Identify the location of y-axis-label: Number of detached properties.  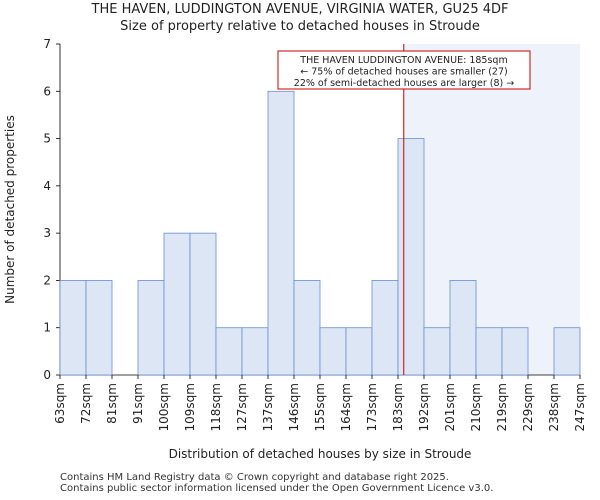
(10, 209).